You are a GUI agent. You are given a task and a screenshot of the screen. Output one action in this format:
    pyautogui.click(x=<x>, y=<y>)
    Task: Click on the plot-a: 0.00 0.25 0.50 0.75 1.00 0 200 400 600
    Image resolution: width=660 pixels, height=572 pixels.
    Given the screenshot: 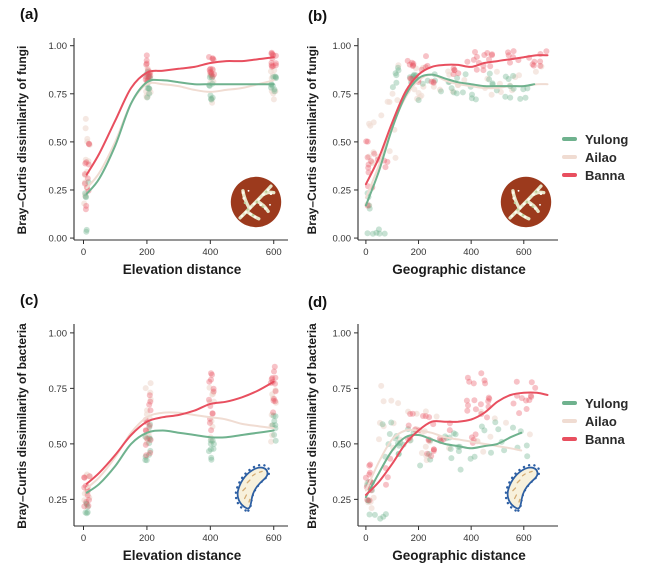 What is the action you would take?
    pyautogui.click(x=168, y=148)
    